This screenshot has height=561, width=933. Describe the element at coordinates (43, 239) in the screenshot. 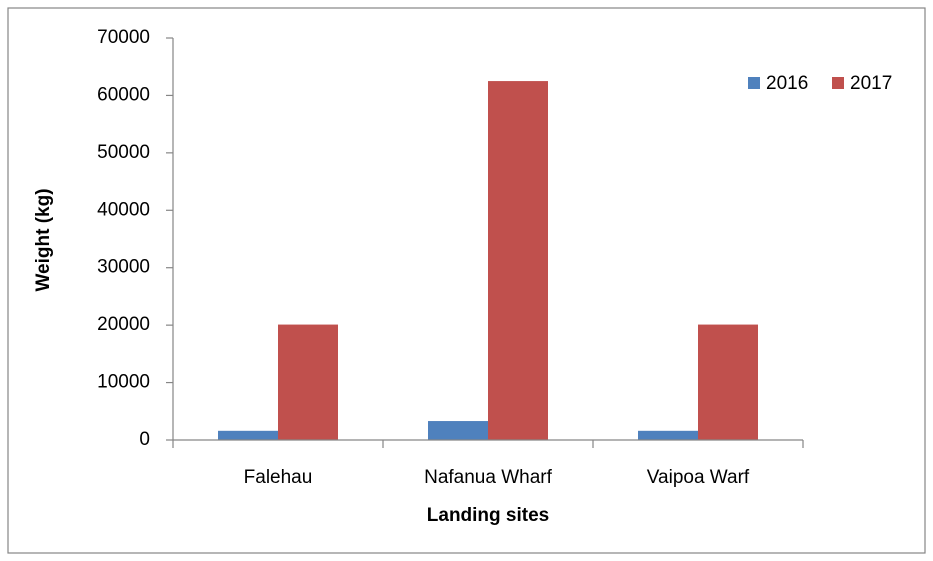

I see `y-axis-label: Weight (kg)` at that location.